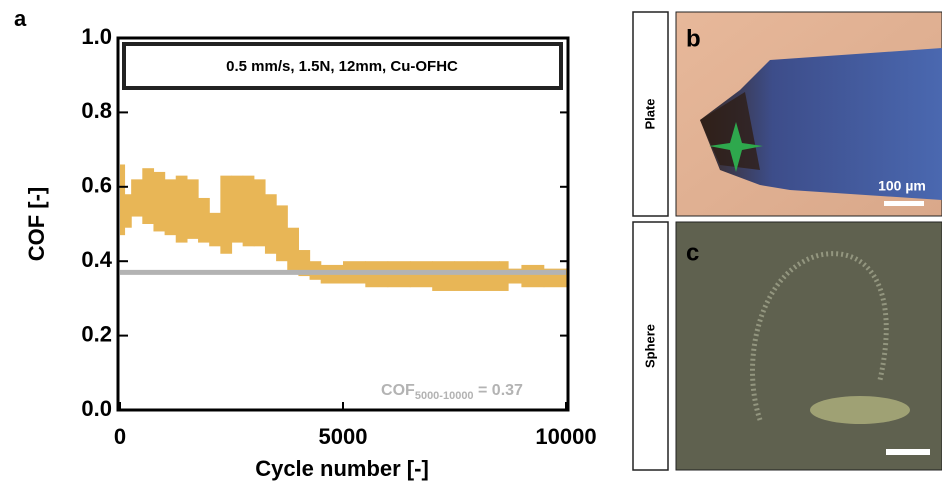  What do you see at coordinates (96, 259) in the screenshot?
I see `y-tick-label: 0.4` at bounding box center [96, 259].